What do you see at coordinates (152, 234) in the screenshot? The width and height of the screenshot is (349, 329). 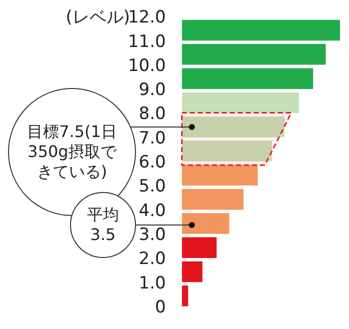 I see `y-tick-label: 3.0` at bounding box center [152, 234].